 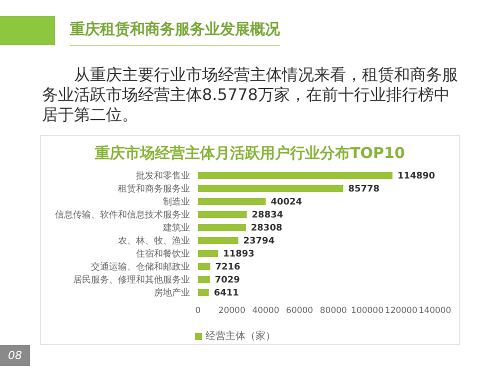 I want to click on data-label: 85778, so click(x=364, y=189).